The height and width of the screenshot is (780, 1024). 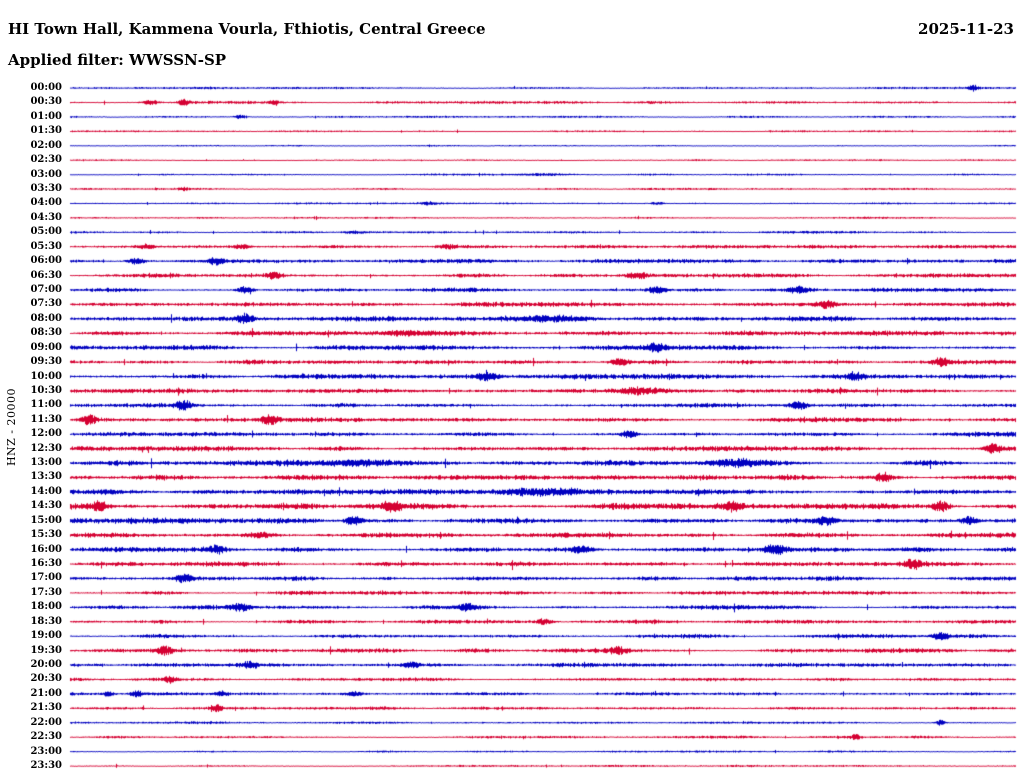 I want to click on time-label: 18:30, so click(x=46, y=621).